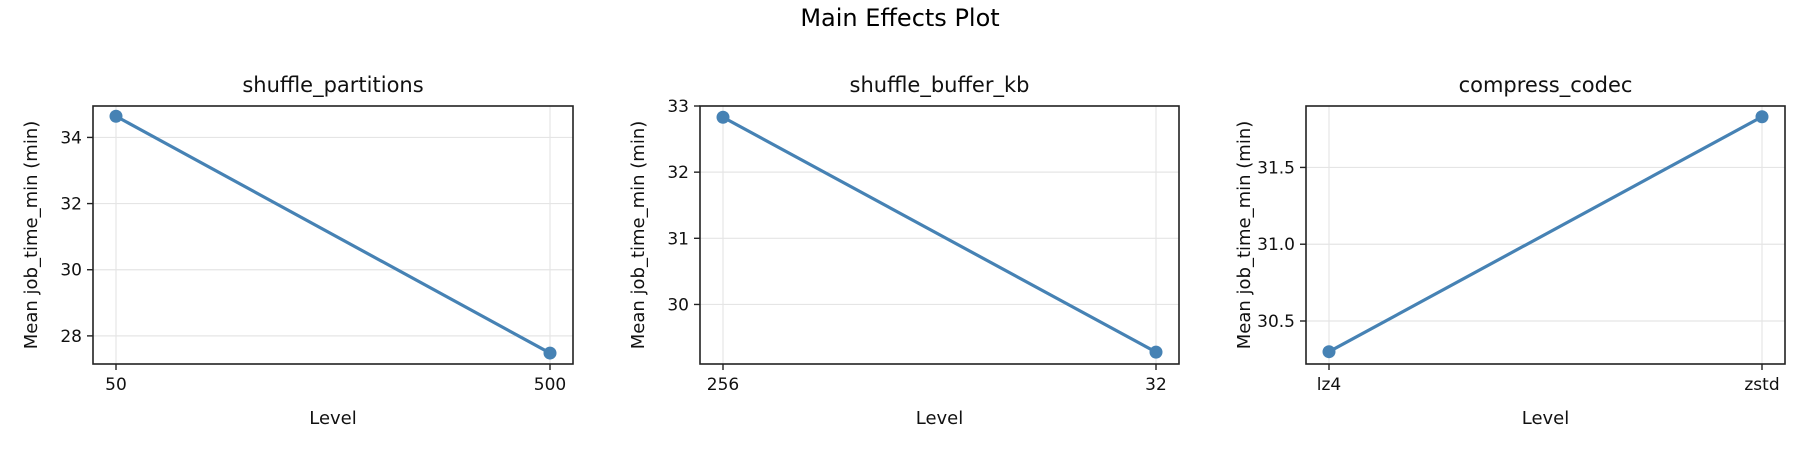 Image resolution: width=1800 pixels, height=450 pixels. Describe the element at coordinates (116, 385) in the screenshot. I see `x-tick-label: 50` at that location.